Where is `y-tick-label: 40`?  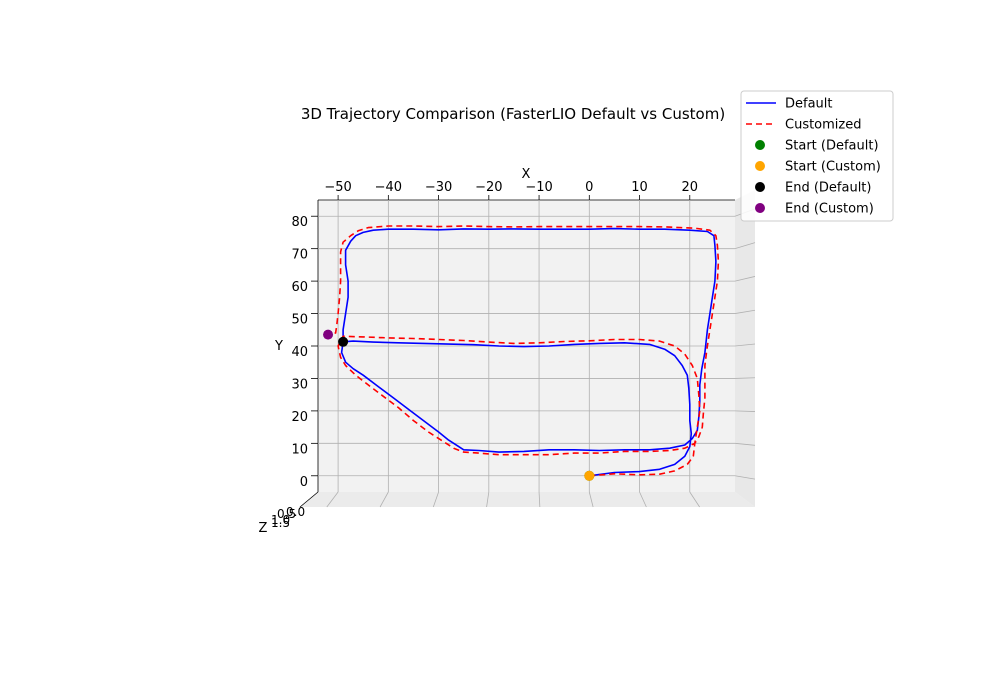 y-tick-label: 40 is located at coordinates (299, 352).